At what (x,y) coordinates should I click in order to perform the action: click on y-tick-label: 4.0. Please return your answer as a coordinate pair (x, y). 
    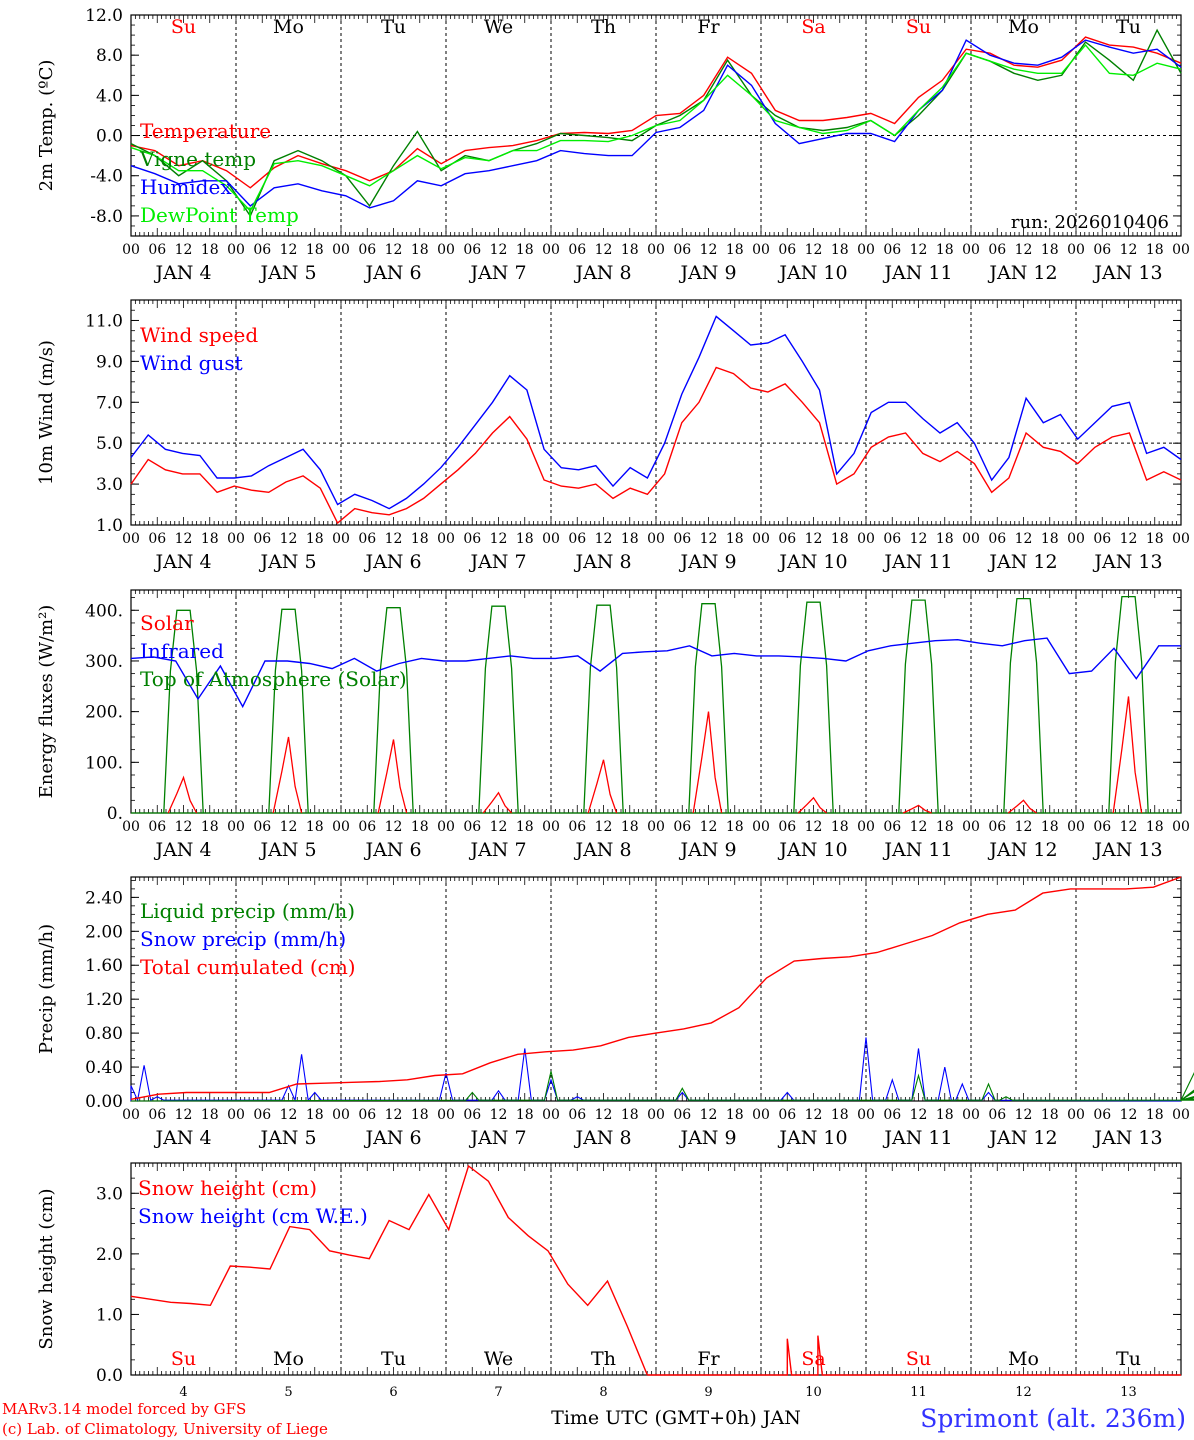
    Looking at the image, I should click on (109, 96).